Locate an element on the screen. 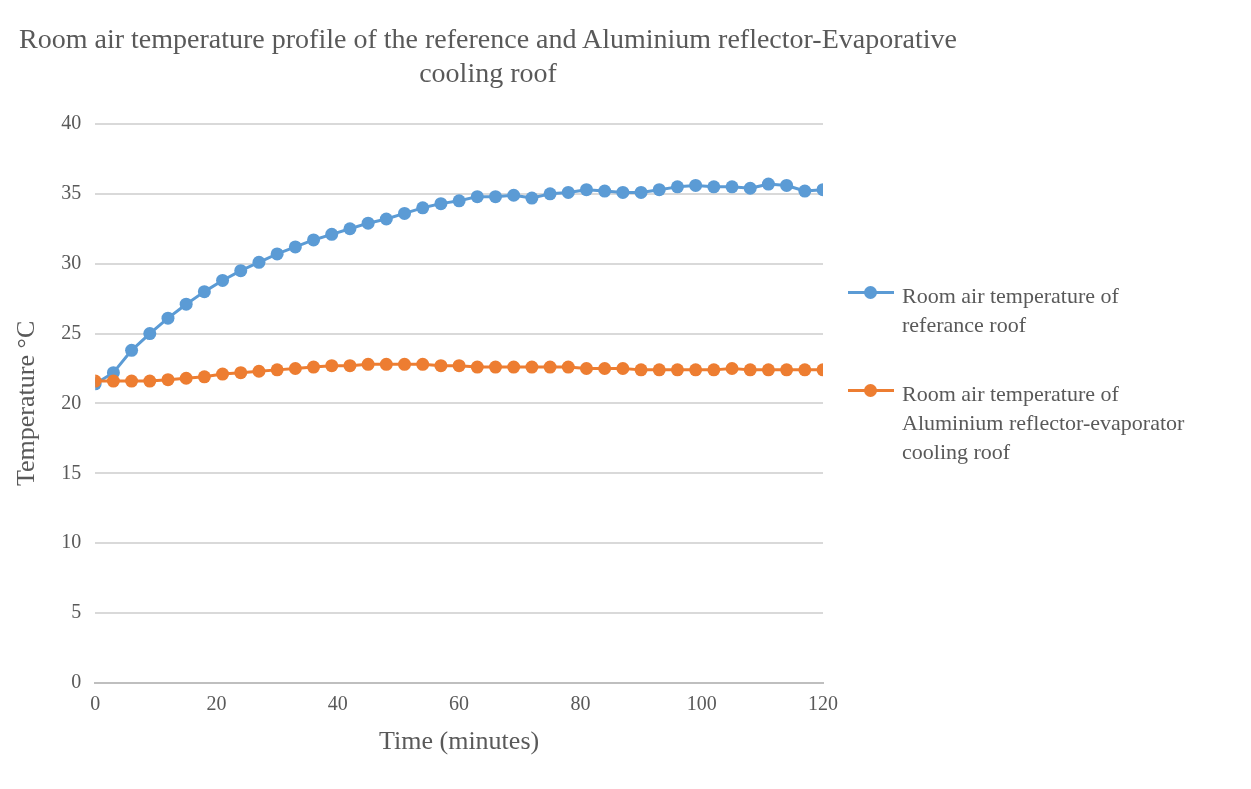 The image size is (1251, 789). legend-label: Room air temperature of referance roof is located at coordinates (1011, 310).